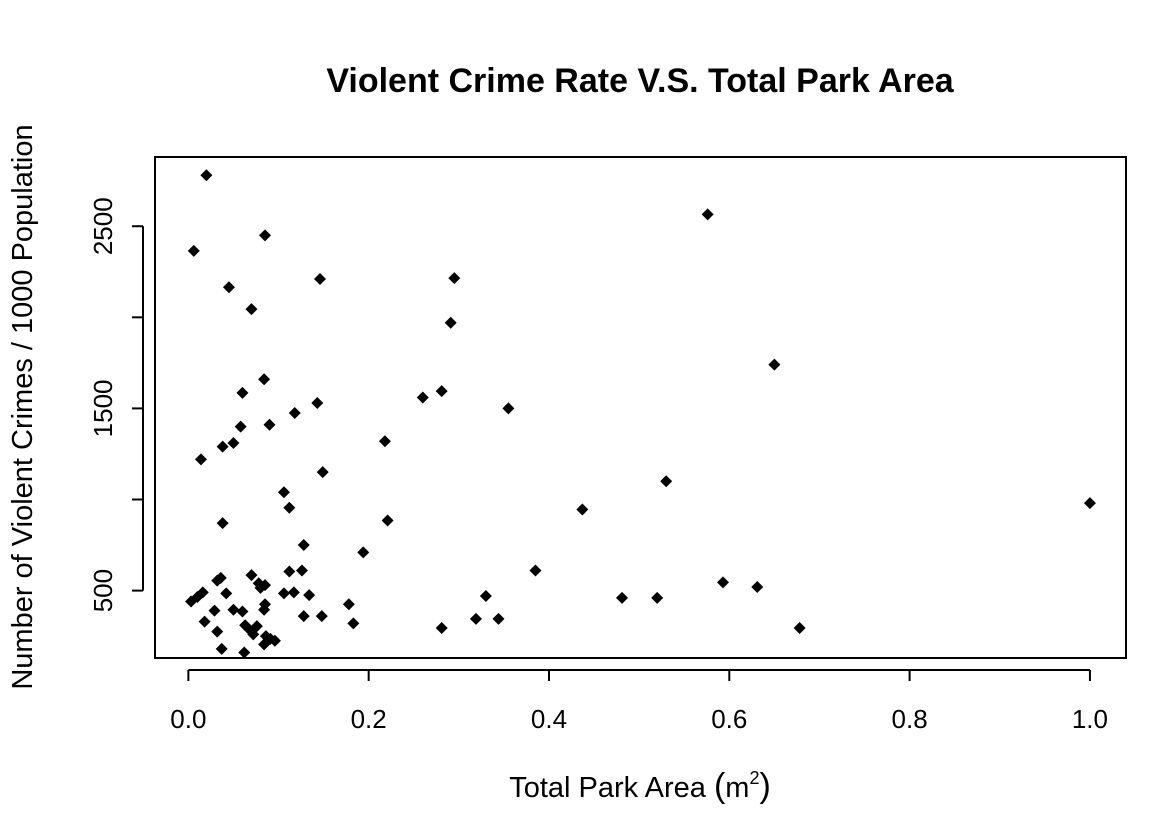 This screenshot has width=1154, height=816. I want to click on y-tick-label: 2500, so click(103, 226).